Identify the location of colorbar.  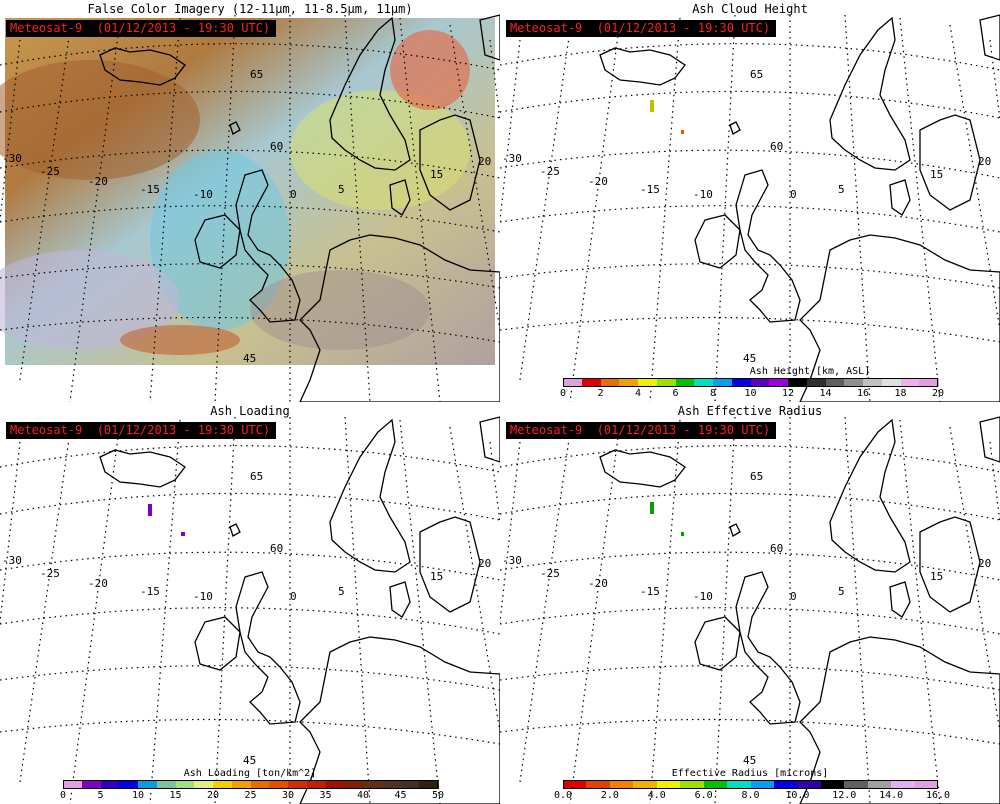
(251, 784).